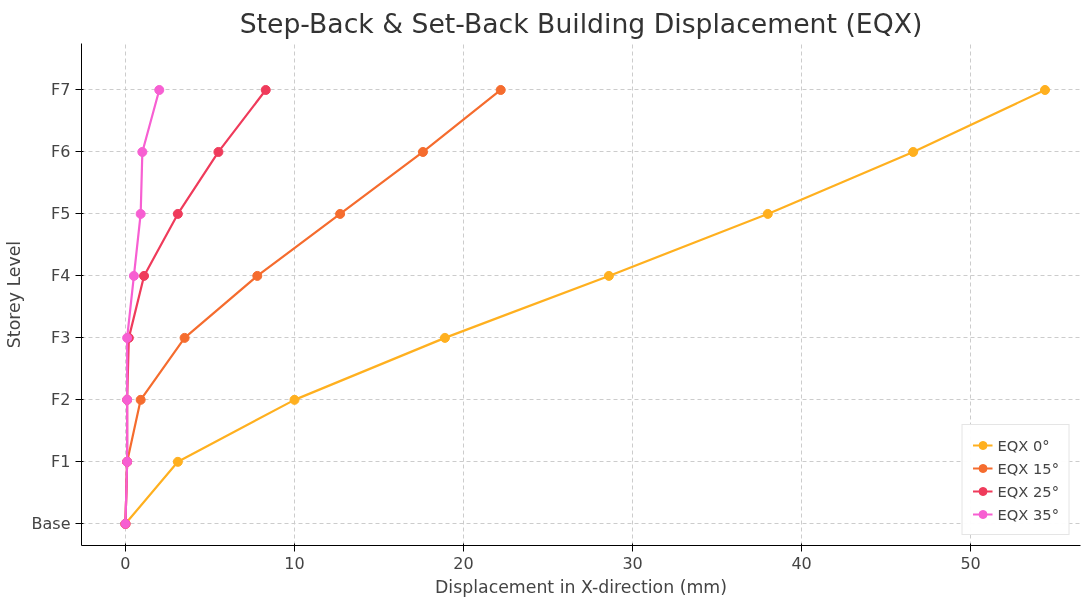  Describe the element at coordinates (61, 400) in the screenshot. I see `y-tick-label: F2` at that location.